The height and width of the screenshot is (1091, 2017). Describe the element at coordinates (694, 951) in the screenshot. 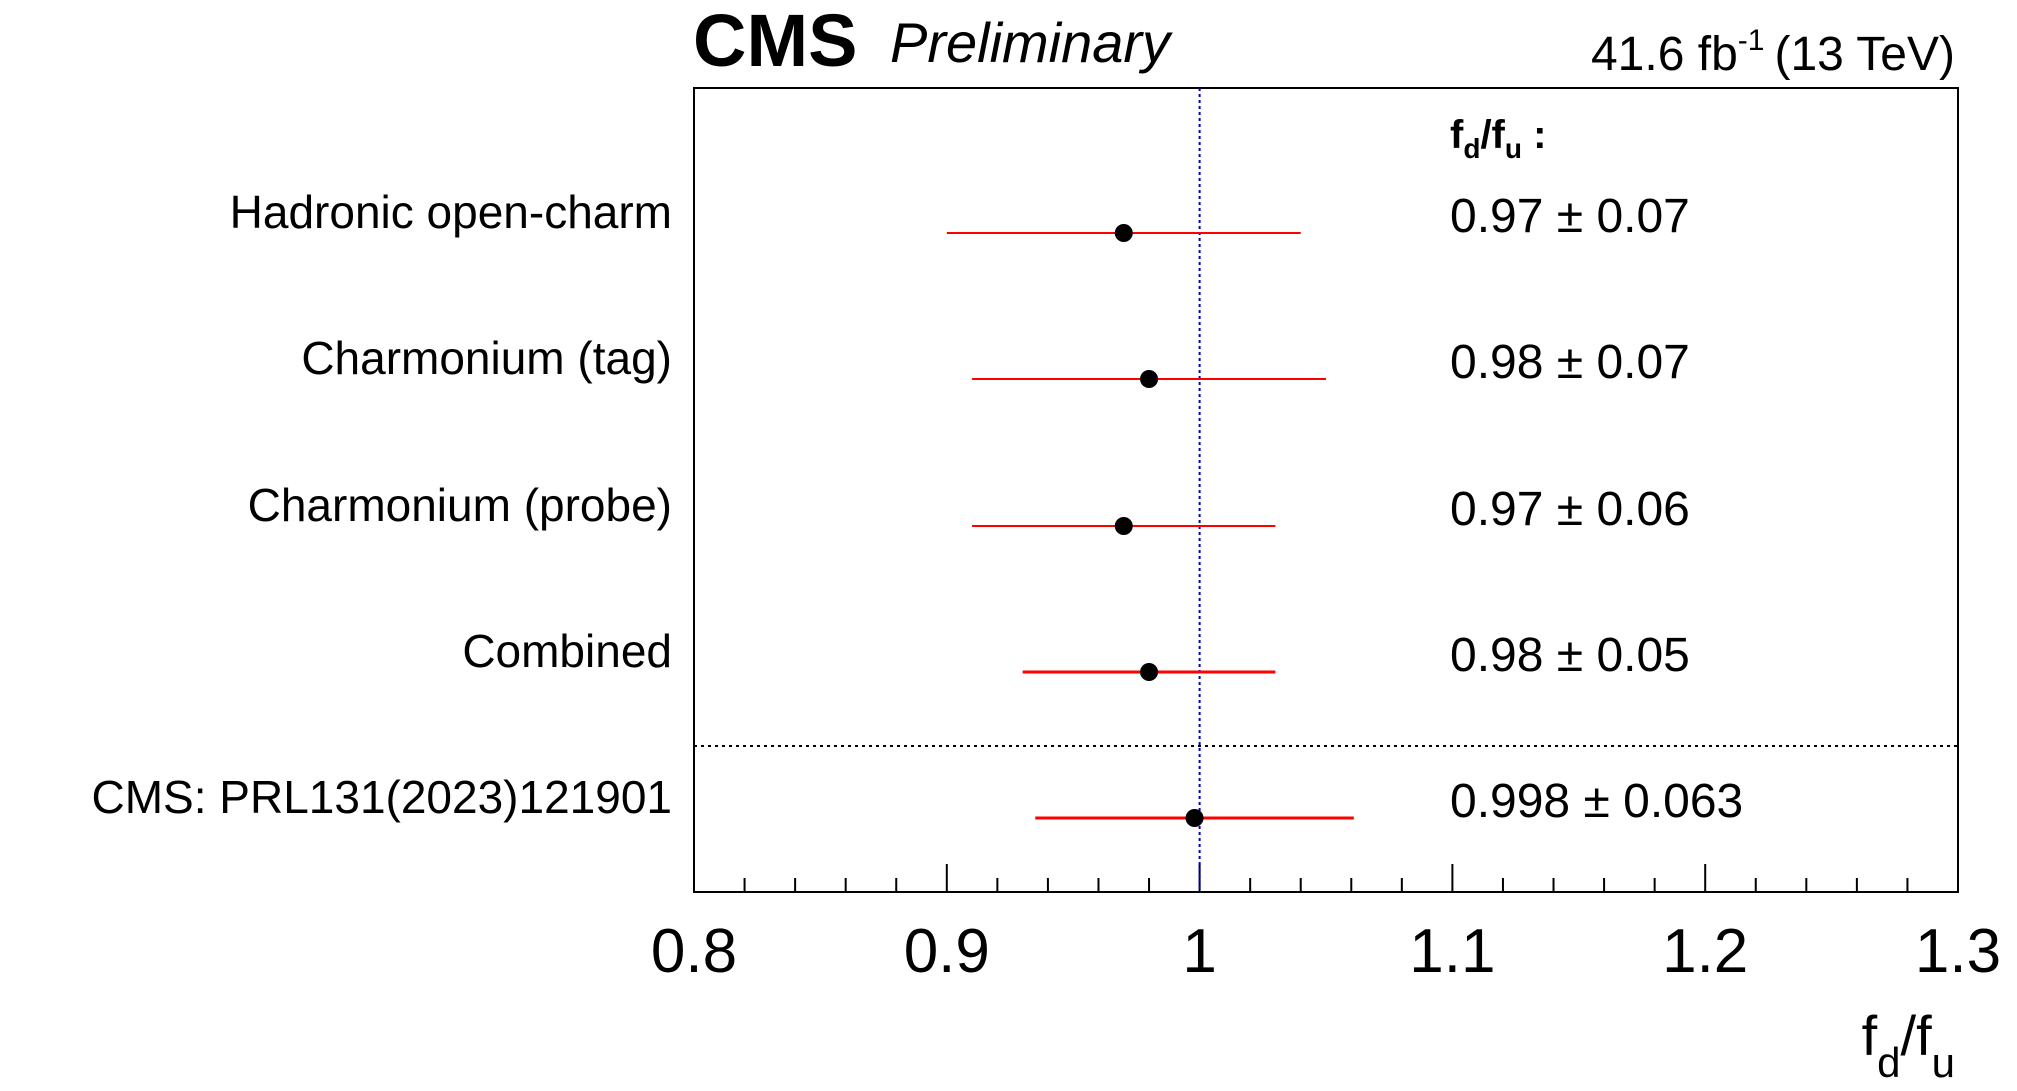

I see `x-tick-label: 0.8` at that location.